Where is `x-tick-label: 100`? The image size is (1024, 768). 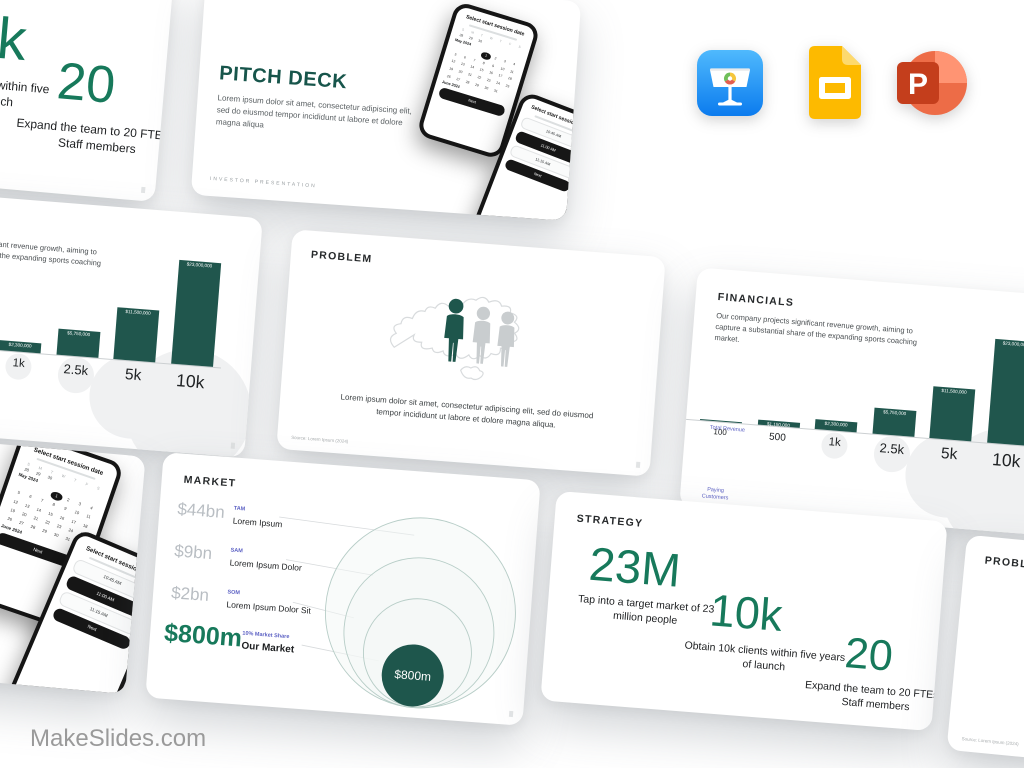
x-tick-label: 100 is located at coordinates (720, 432).